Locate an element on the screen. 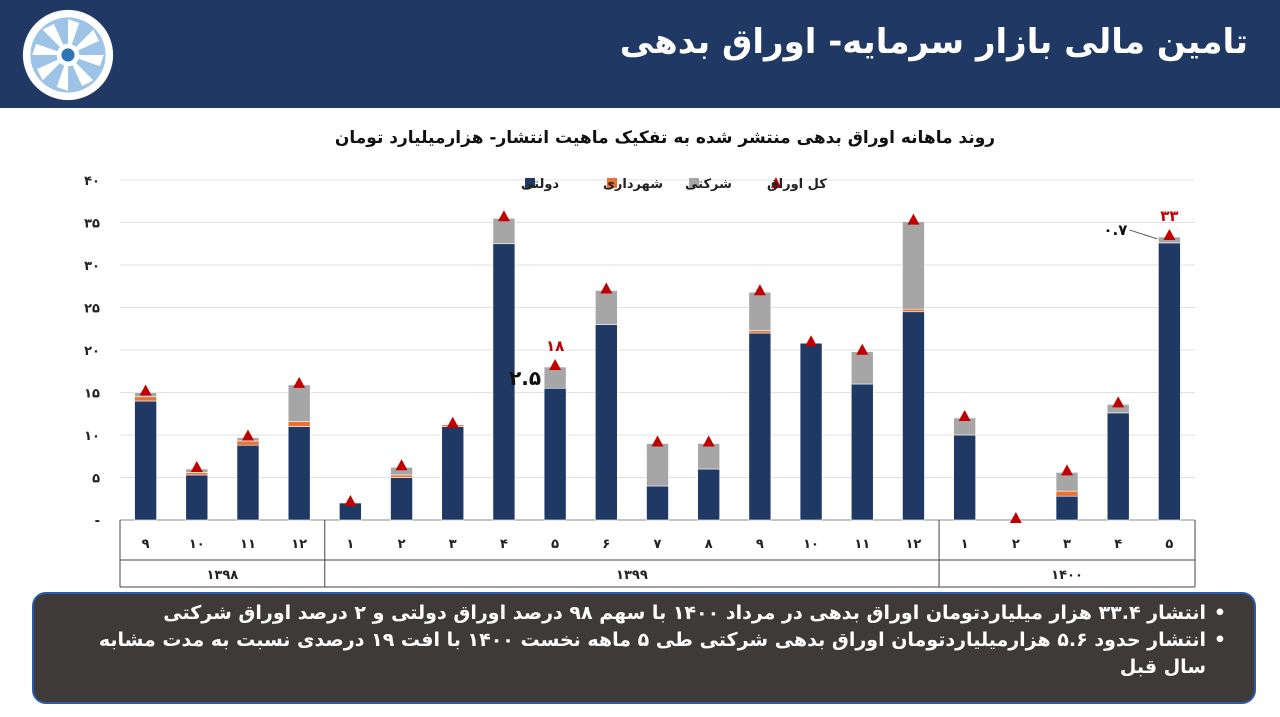 The image size is (1280, 717). logo-icon is located at coordinates (68, 55).